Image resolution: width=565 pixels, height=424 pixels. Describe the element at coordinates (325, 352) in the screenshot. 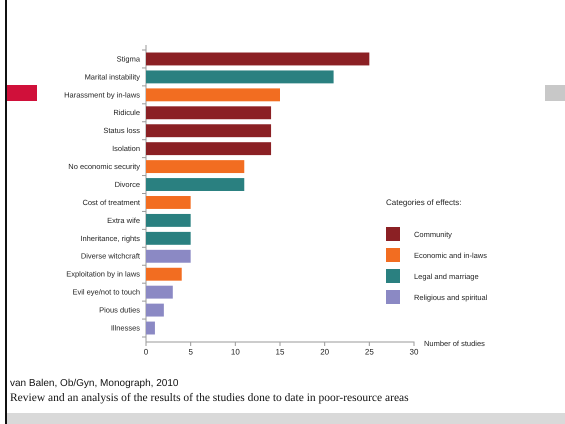

I see `x-tick-label: 20` at that location.